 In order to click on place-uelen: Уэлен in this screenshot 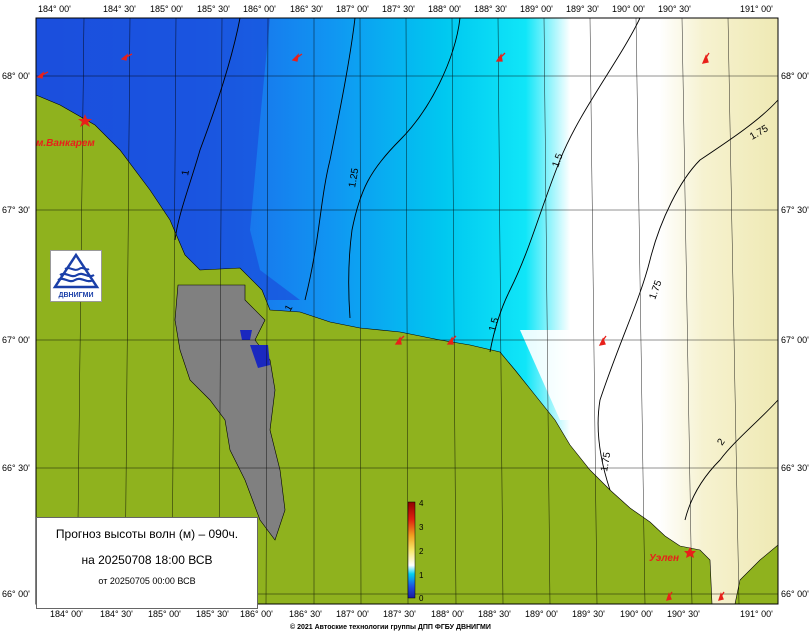, I will do `click(672, 555)`.